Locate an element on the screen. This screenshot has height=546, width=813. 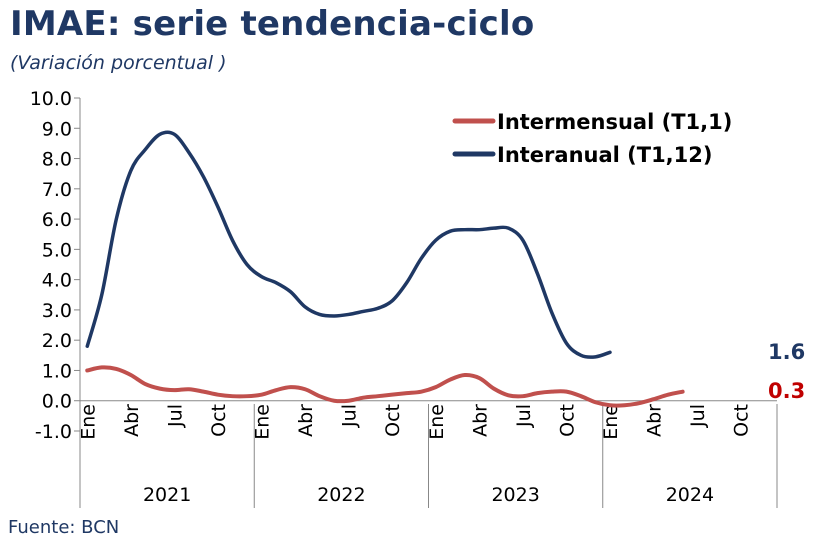
y-tick-label: 4.0 is located at coordinates (57, 281).